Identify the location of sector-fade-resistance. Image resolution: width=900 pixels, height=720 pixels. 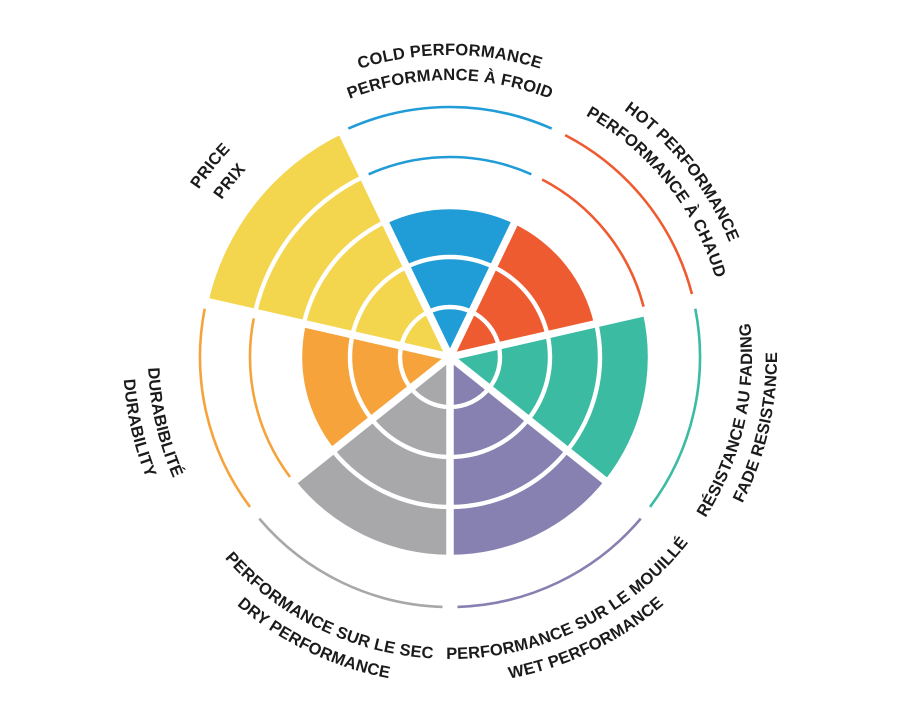
(576, 408).